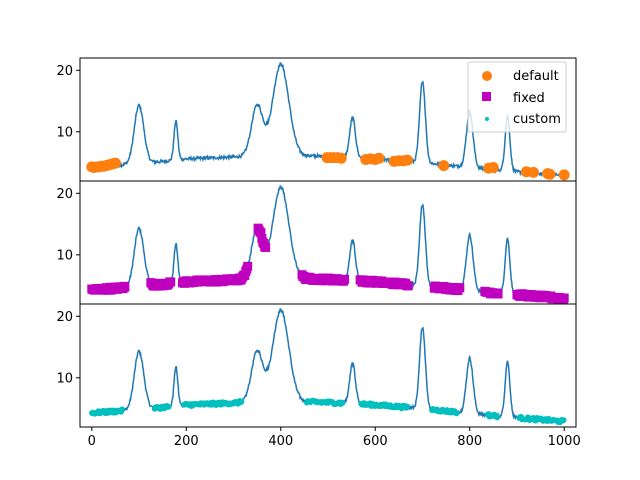 This screenshot has width=640, height=480. I want to click on legend-marker-fixed, so click(486, 96).